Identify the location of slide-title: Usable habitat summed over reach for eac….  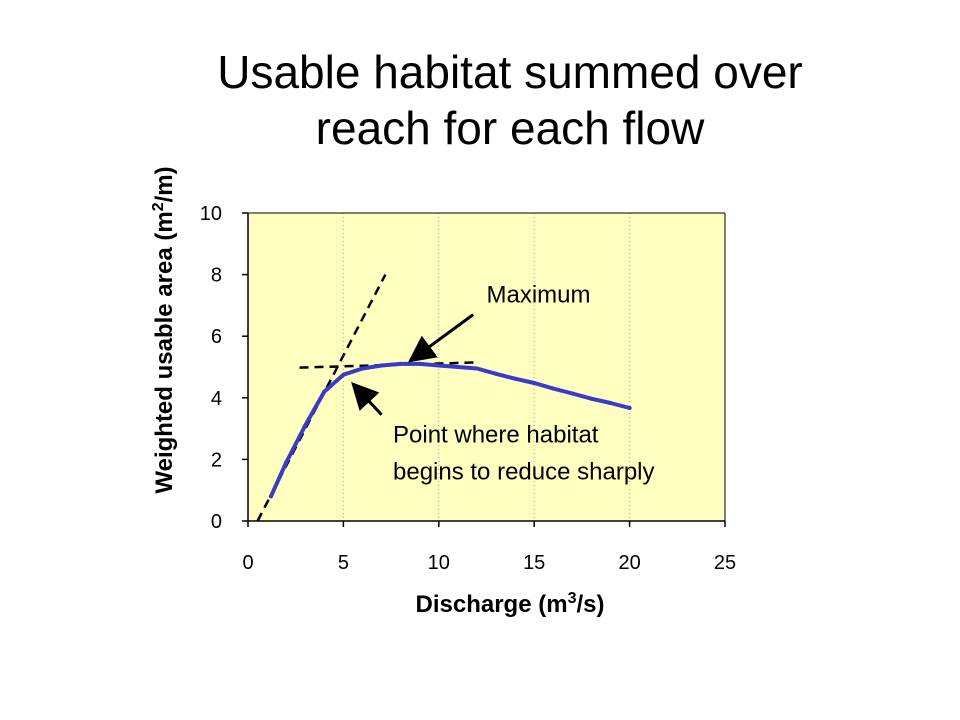
(510, 100).